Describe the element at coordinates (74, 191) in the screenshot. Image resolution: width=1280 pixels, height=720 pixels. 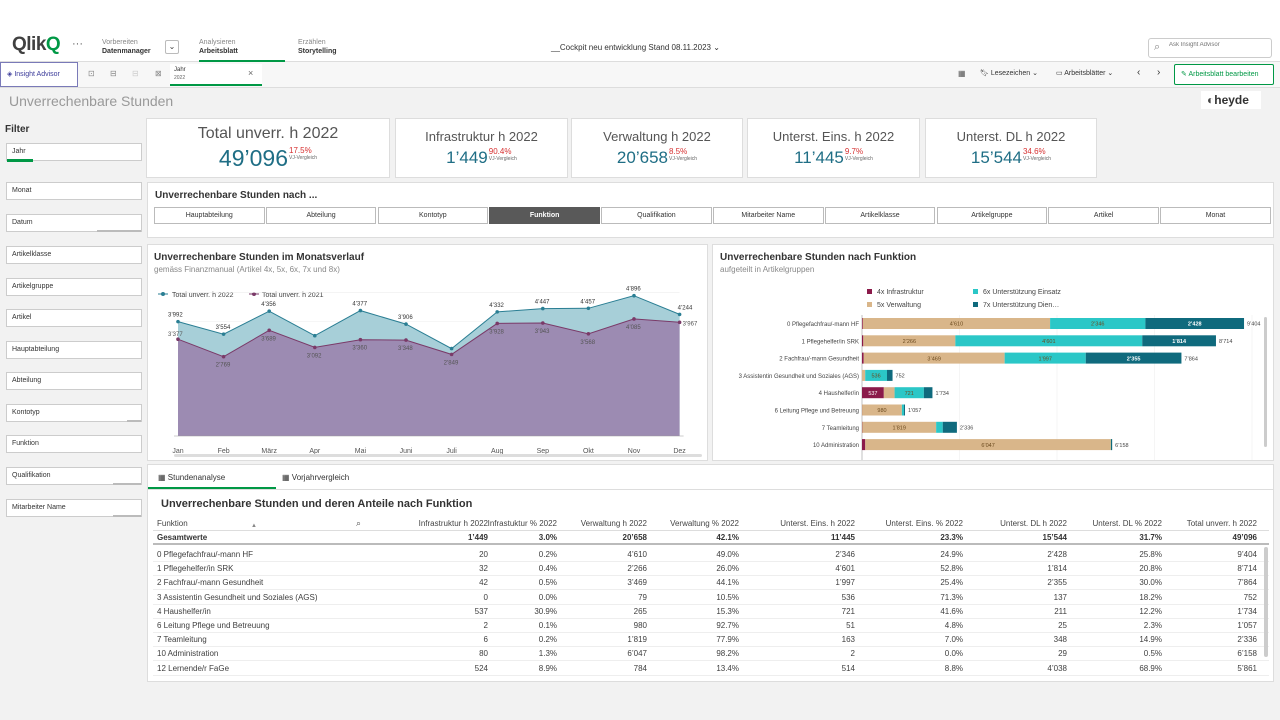
I see `filter-1: Monat` at that location.